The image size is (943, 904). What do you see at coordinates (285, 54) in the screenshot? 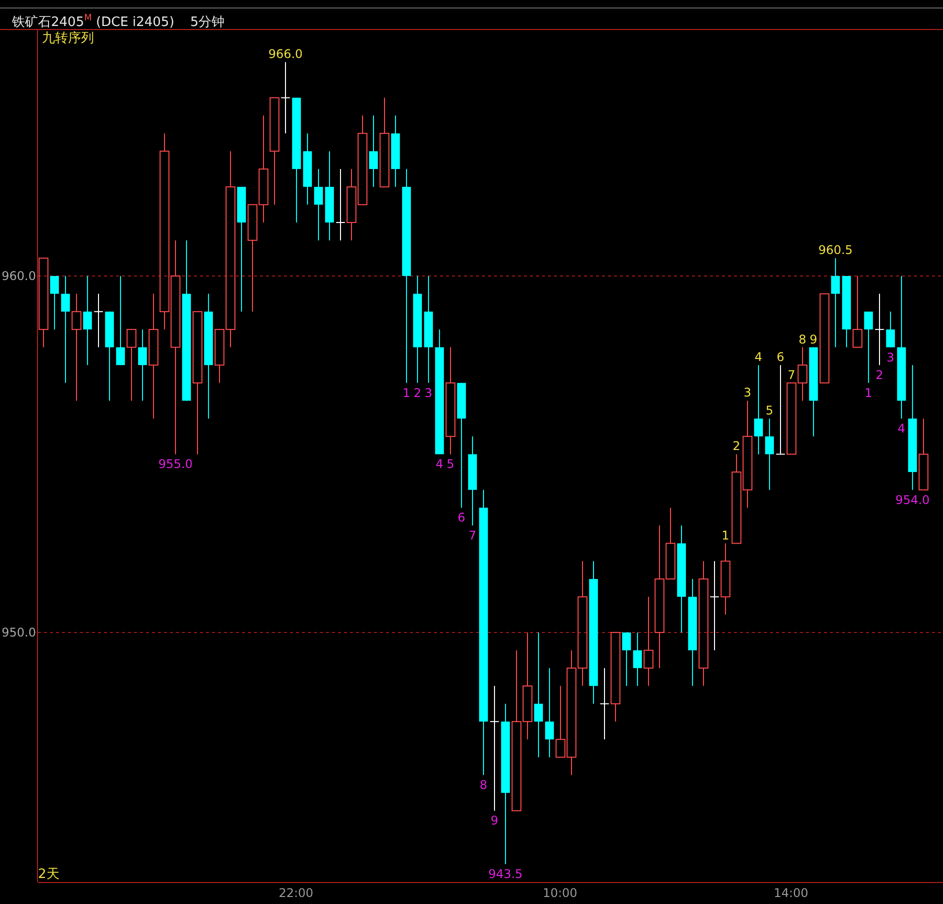
I see `text: 966.0` at bounding box center [285, 54].